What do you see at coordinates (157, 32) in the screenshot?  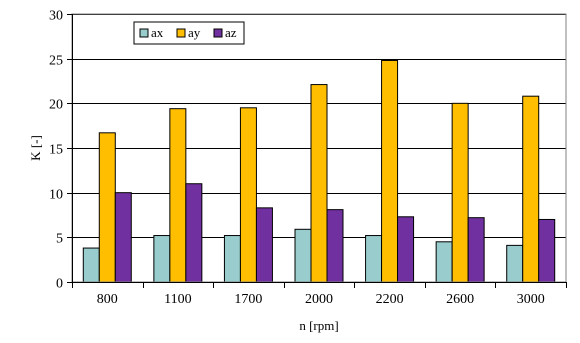 I see `legend-label-ax: ax` at bounding box center [157, 32].